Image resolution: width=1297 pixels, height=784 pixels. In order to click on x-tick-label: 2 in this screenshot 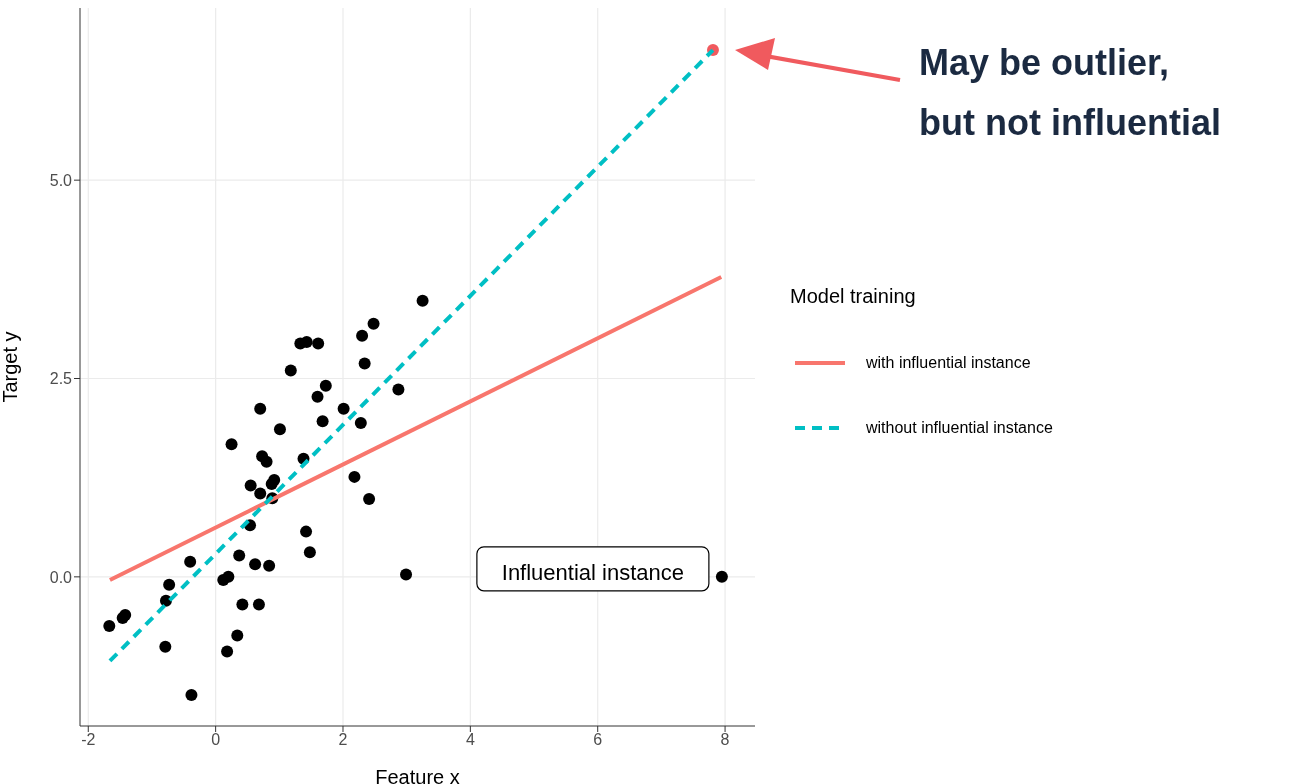, I will do `click(343, 740)`.